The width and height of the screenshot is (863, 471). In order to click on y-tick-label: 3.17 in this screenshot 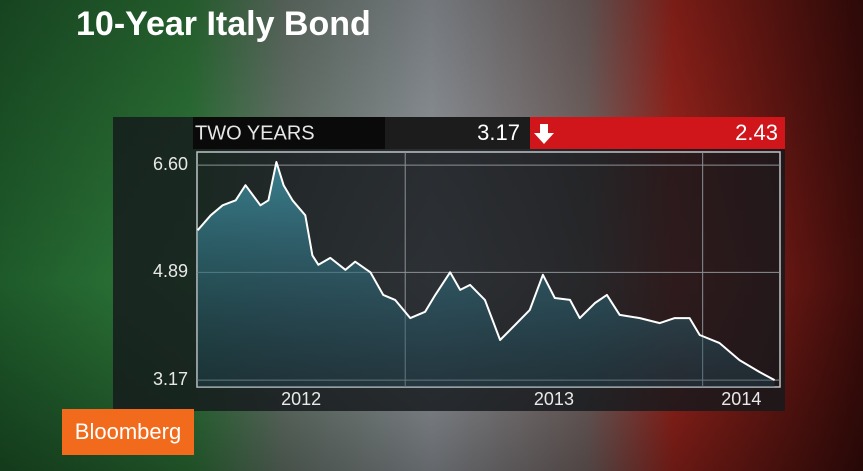, I will do `click(170, 379)`.